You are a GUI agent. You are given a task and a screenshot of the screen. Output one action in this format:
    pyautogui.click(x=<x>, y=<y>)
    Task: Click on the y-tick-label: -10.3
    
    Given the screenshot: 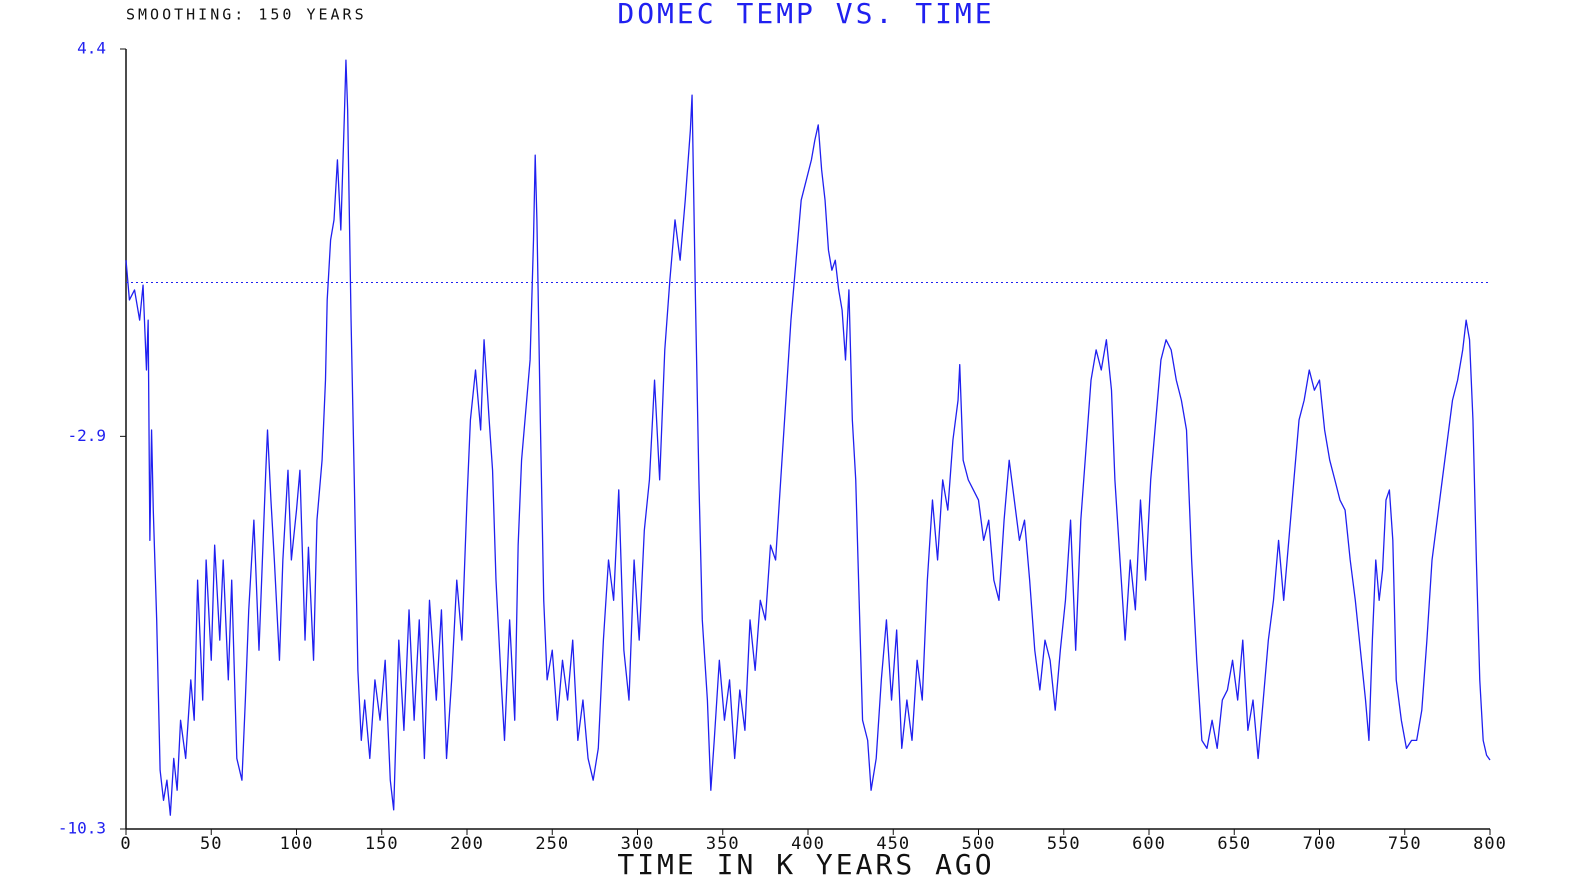 What is the action you would take?
    pyautogui.click(x=82, y=828)
    